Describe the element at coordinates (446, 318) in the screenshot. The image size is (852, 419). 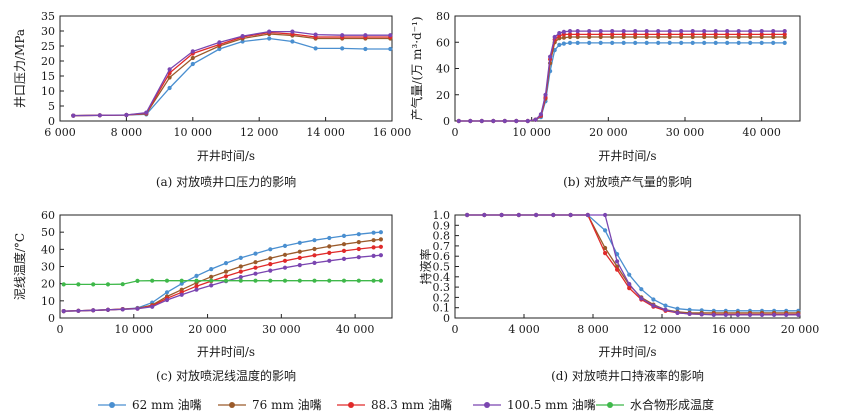
I see `y-tick-label: 0` at that location.